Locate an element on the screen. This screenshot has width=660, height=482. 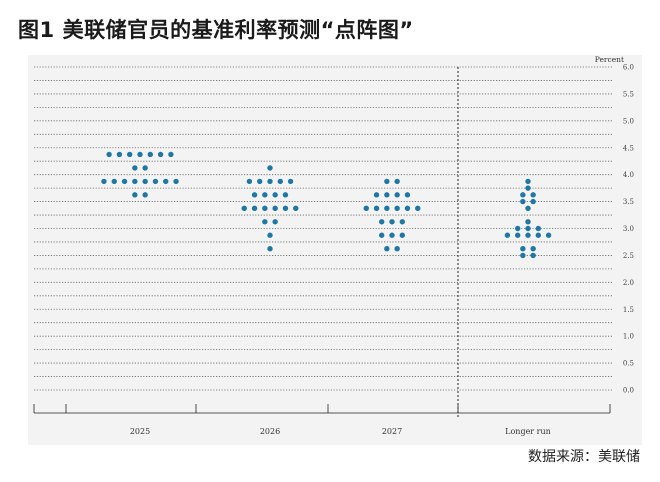
y-tick-label: 2.0 is located at coordinates (628, 283).